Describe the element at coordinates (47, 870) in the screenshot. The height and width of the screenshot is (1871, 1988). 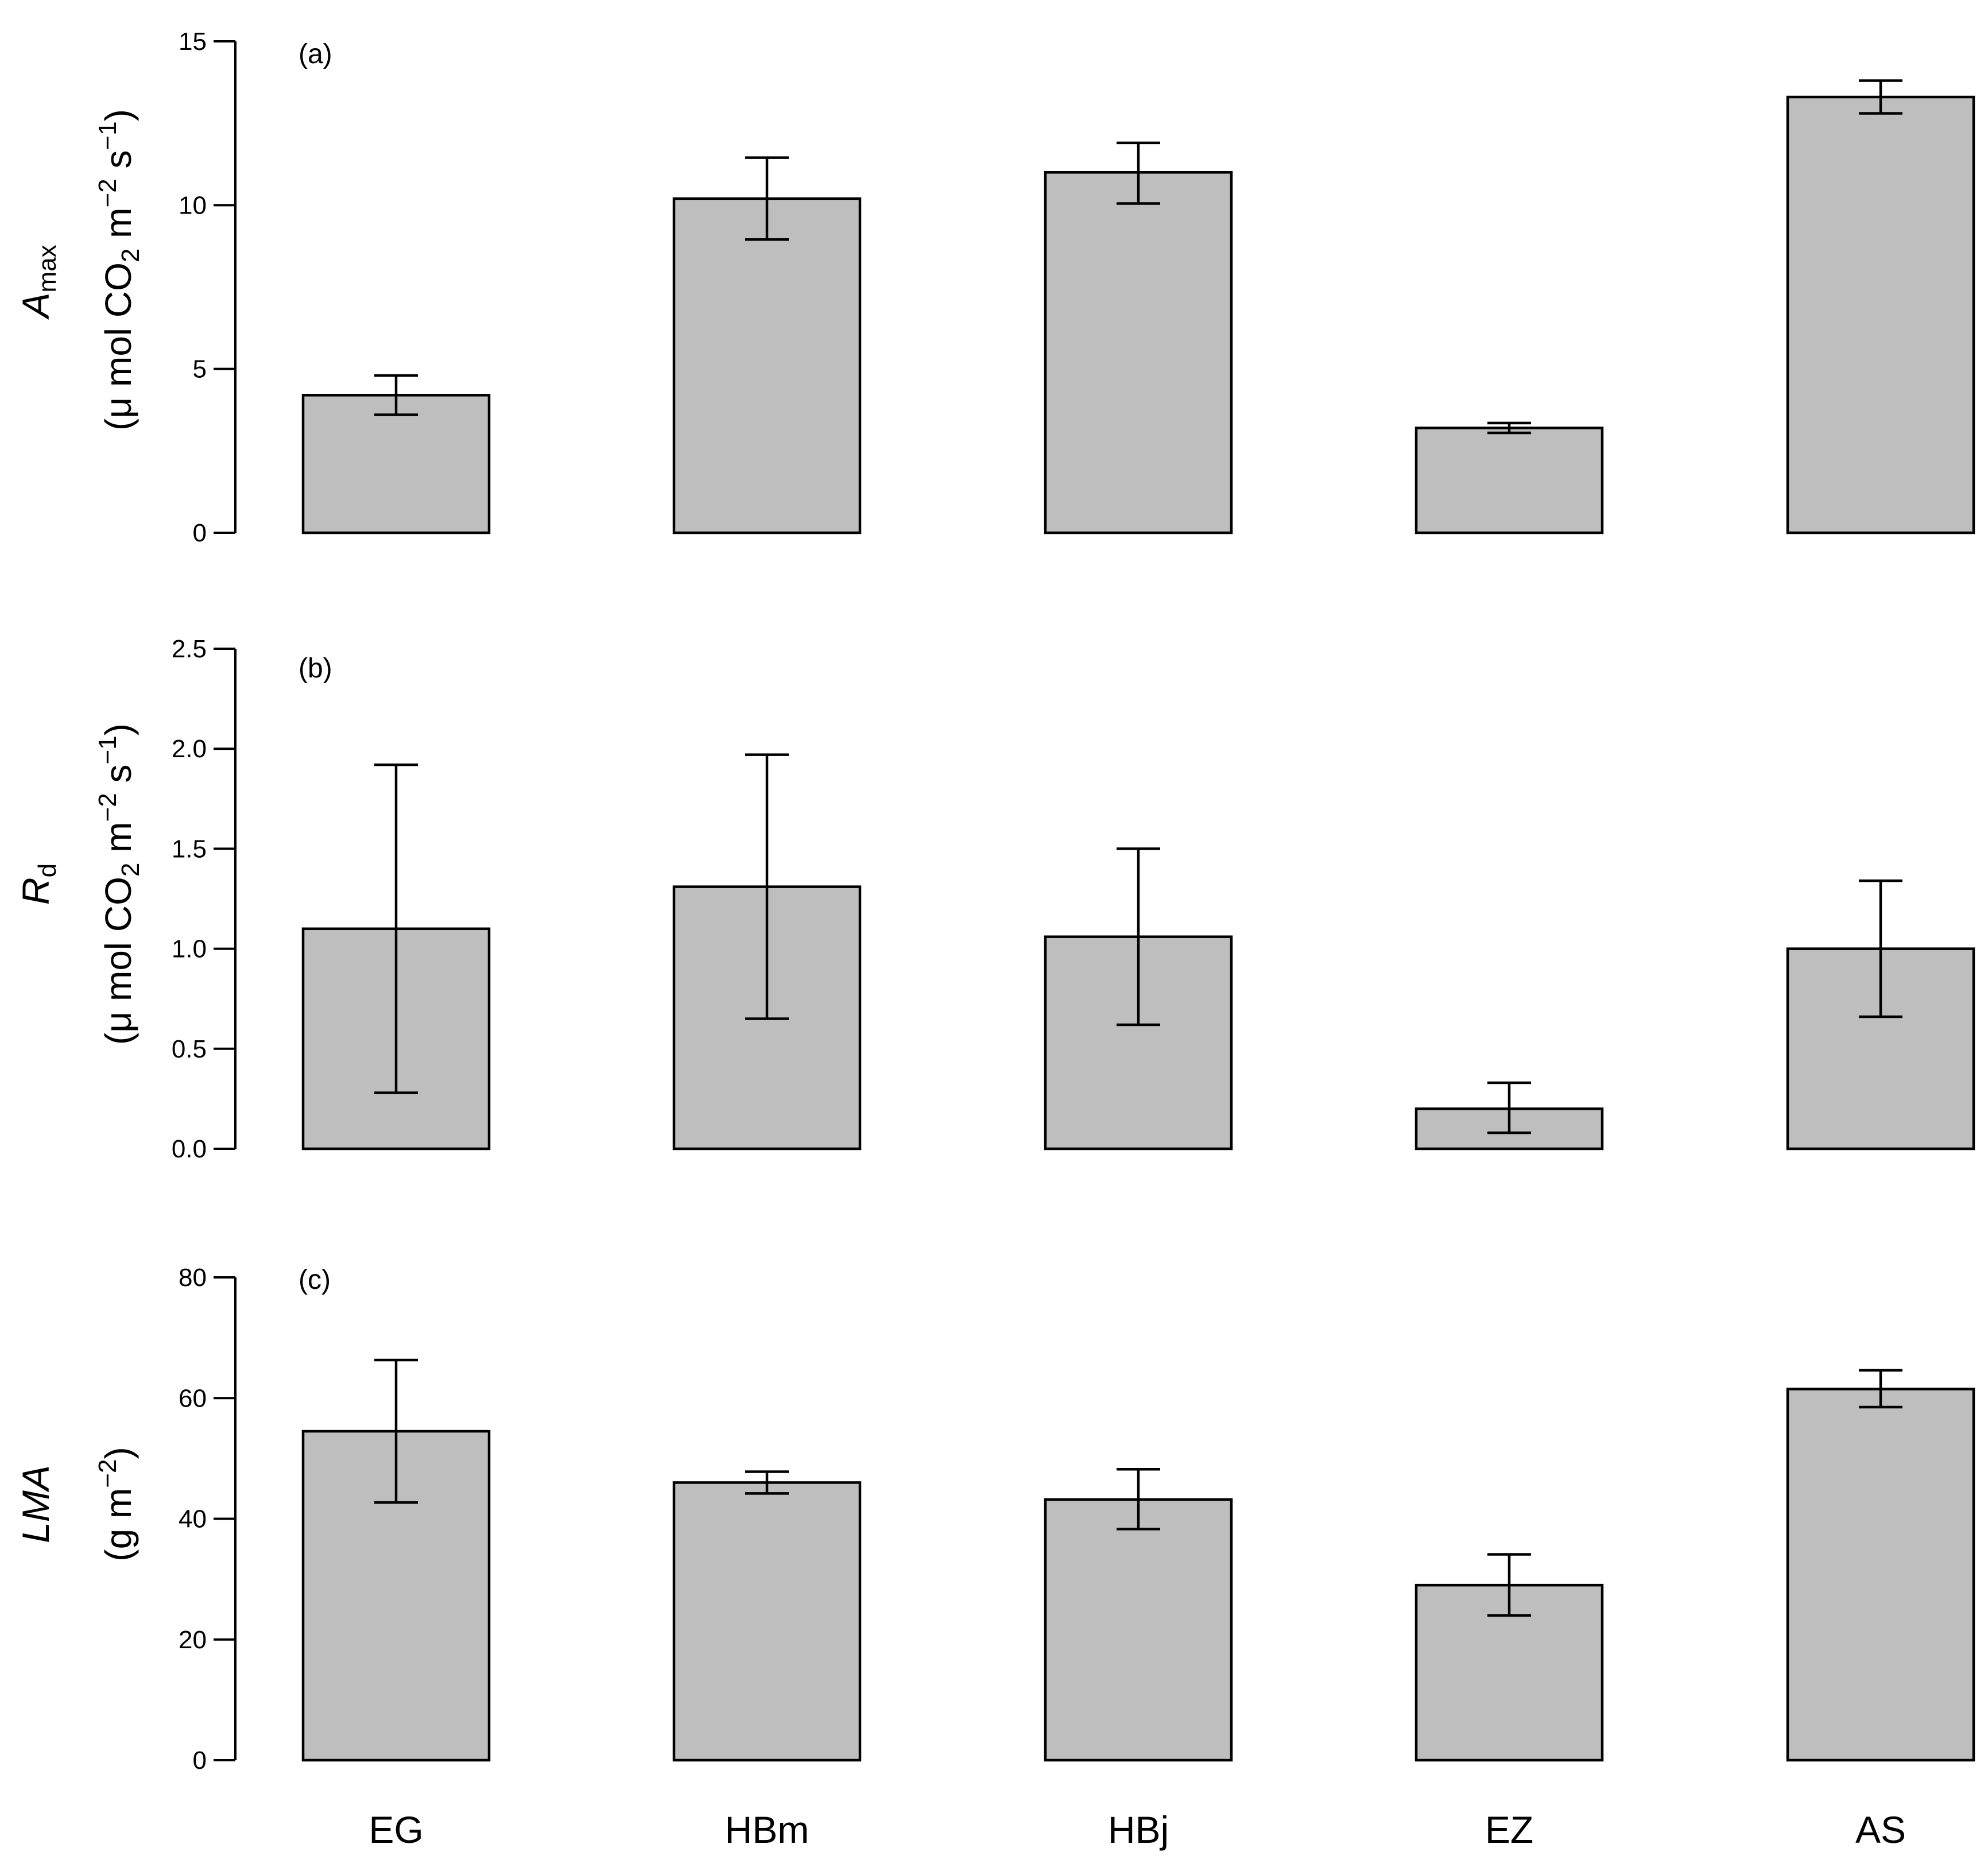
I see `panel-b-ylabel-subscript: d` at that location.